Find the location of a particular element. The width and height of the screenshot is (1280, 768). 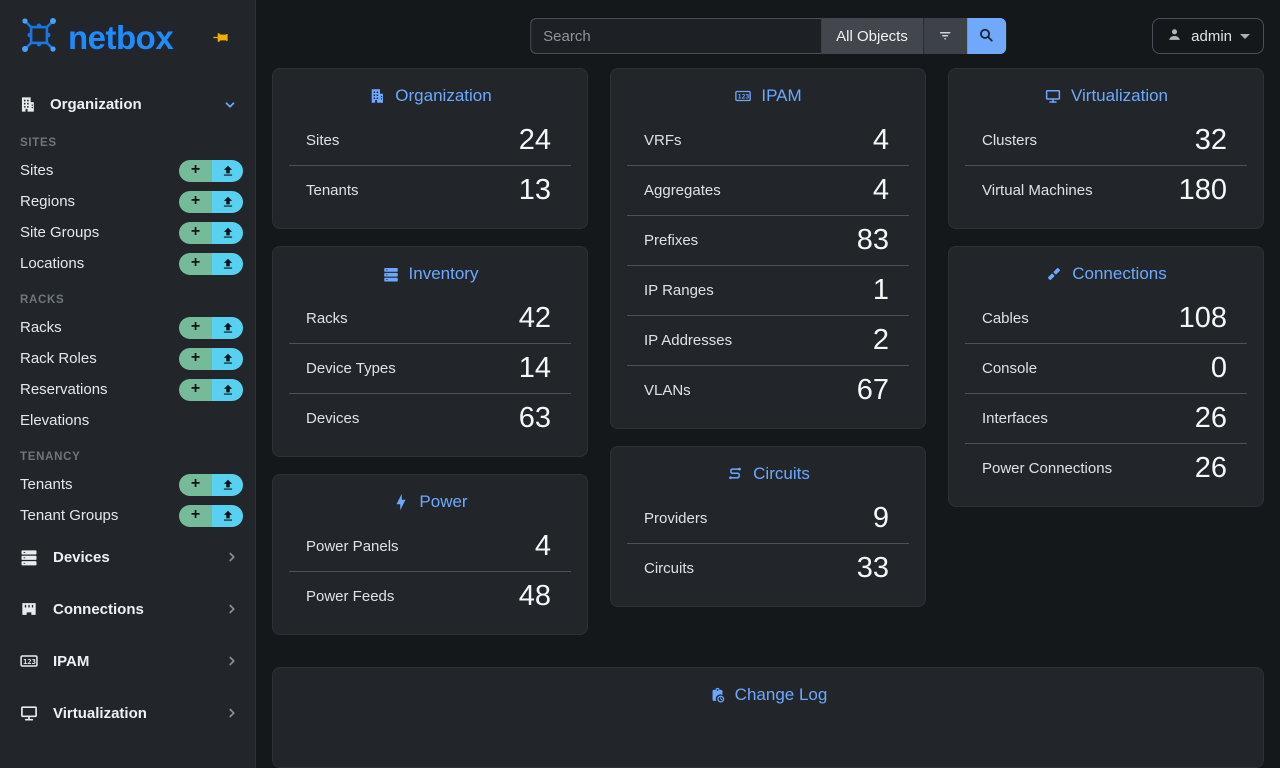

card-title-text: Change Log is located at coordinates (781, 695).